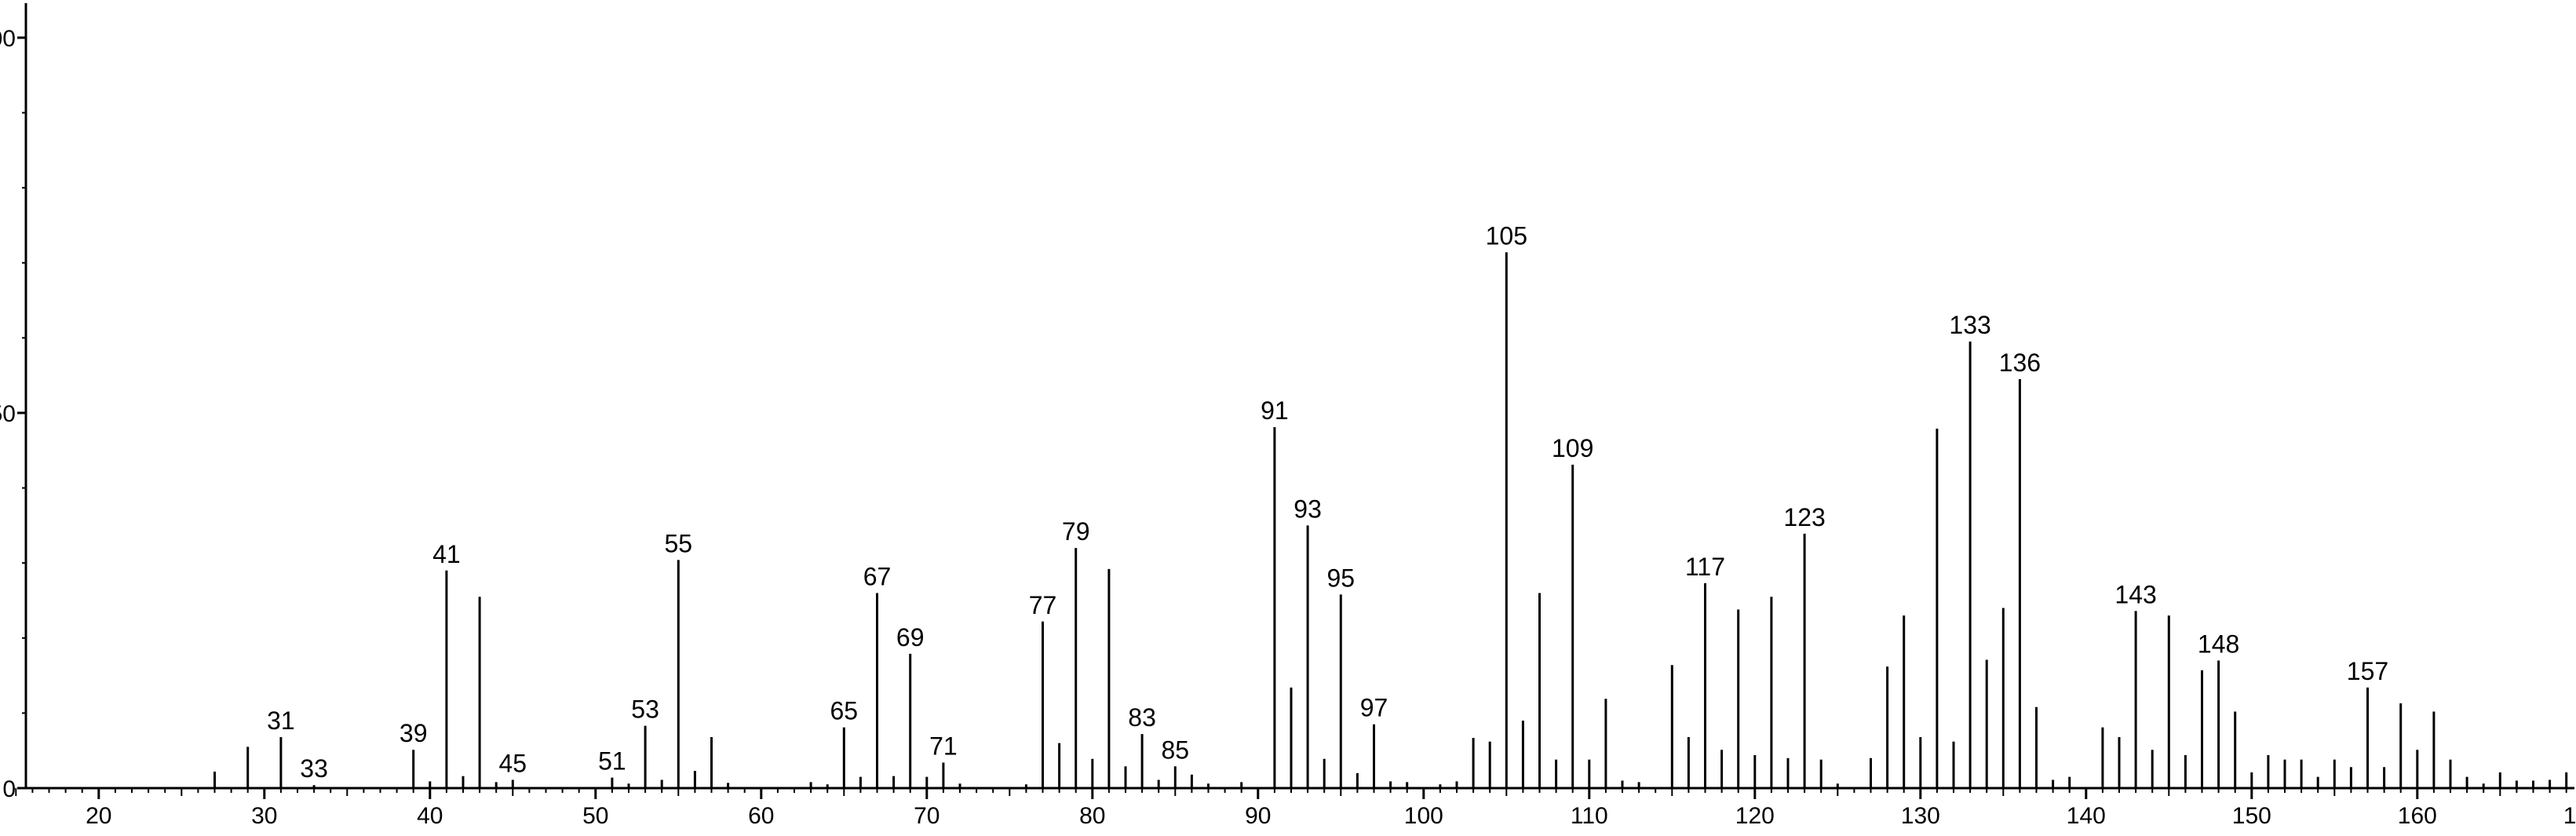 The width and height of the screenshot is (2576, 836). Describe the element at coordinates (1423, 816) in the screenshot. I see `x-tick-label: 100` at that location.